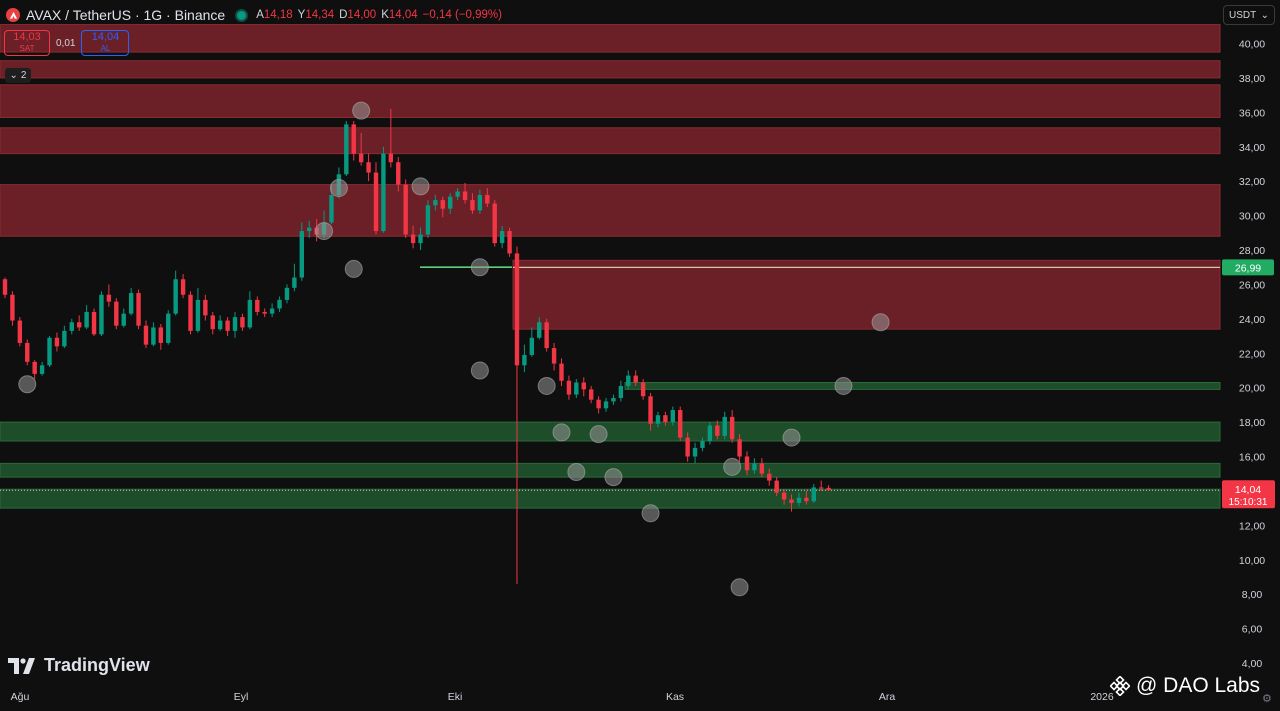 The width and height of the screenshot is (1280, 711). I want to click on buy-price: 14,04, so click(105, 37).